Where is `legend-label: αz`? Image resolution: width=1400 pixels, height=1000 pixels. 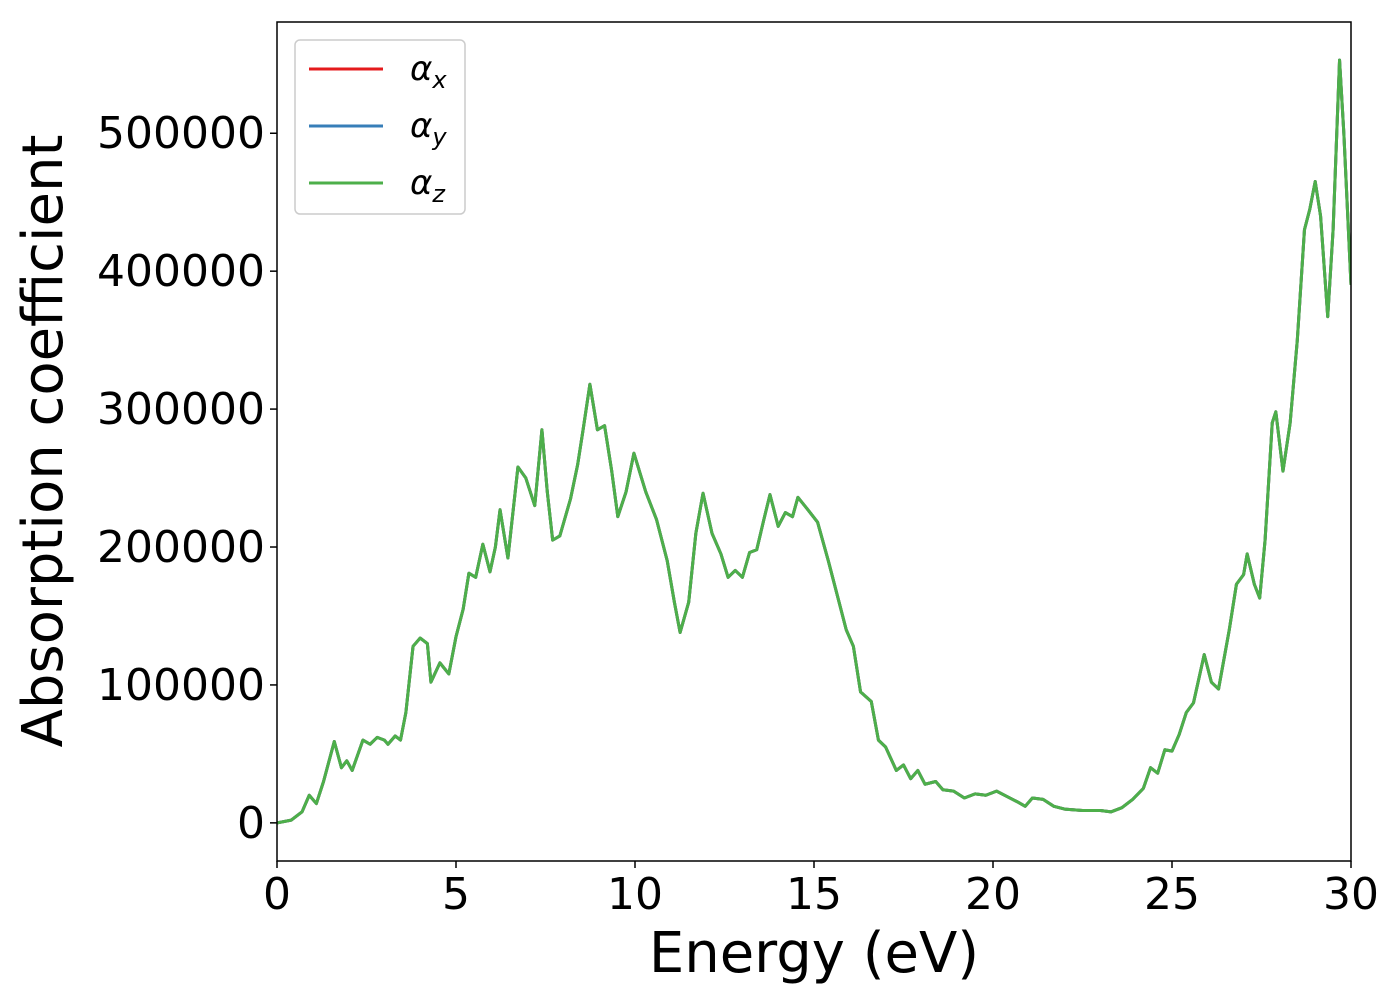 legend-label: αz is located at coordinates (428, 185).